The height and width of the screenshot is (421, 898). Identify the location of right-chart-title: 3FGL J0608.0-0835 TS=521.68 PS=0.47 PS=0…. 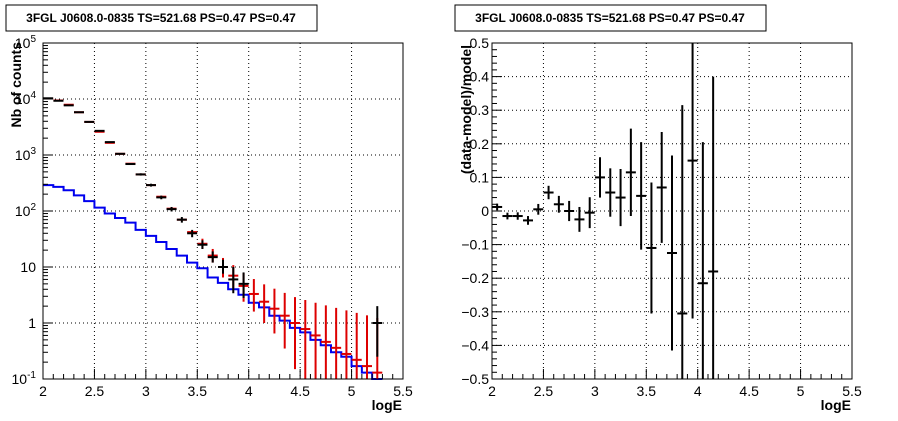
(610, 18).